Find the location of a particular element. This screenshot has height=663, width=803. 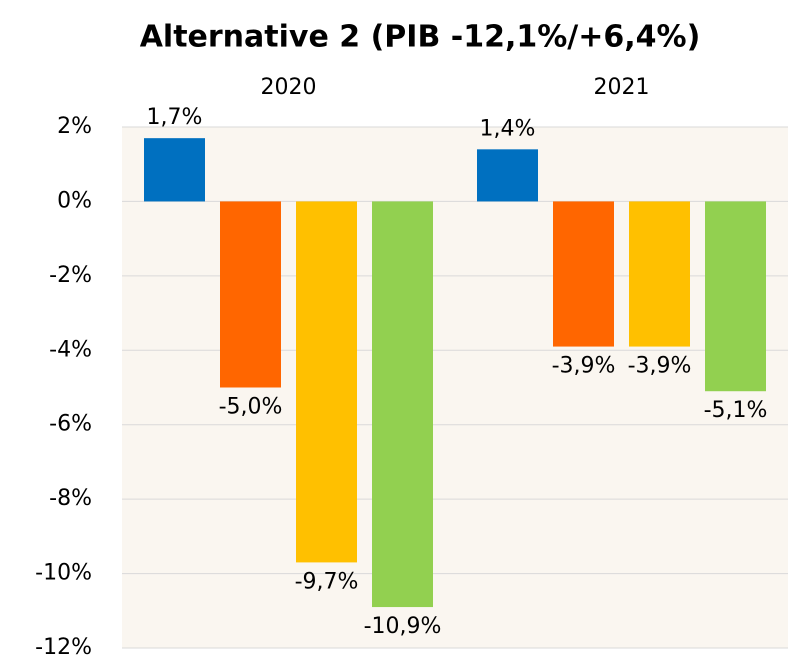

y-tick-label: -10% is located at coordinates (63, 573).